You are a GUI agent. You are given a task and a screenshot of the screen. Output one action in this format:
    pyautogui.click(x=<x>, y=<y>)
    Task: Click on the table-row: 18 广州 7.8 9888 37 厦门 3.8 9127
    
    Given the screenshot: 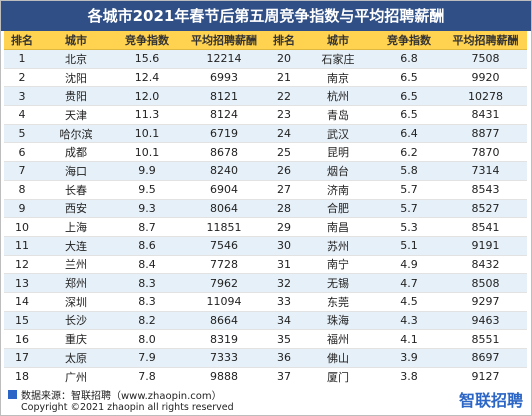 What is the action you would take?
    pyautogui.click(x=265, y=377)
    